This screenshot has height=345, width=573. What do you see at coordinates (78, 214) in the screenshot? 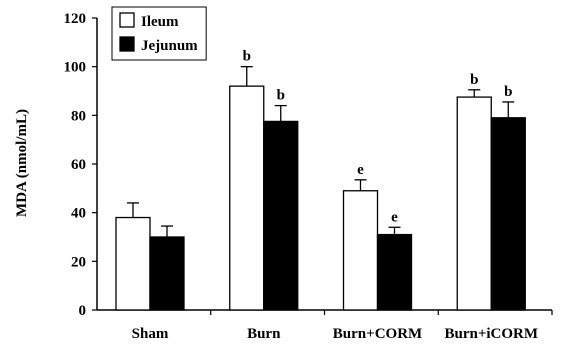
I see `y-tick-label: 40` at bounding box center [78, 214].